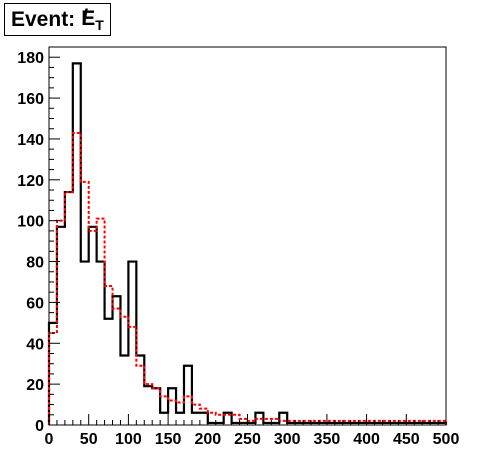  Describe the element at coordinates (35, 303) in the screenshot. I see `y-tick-label: 60` at that location.